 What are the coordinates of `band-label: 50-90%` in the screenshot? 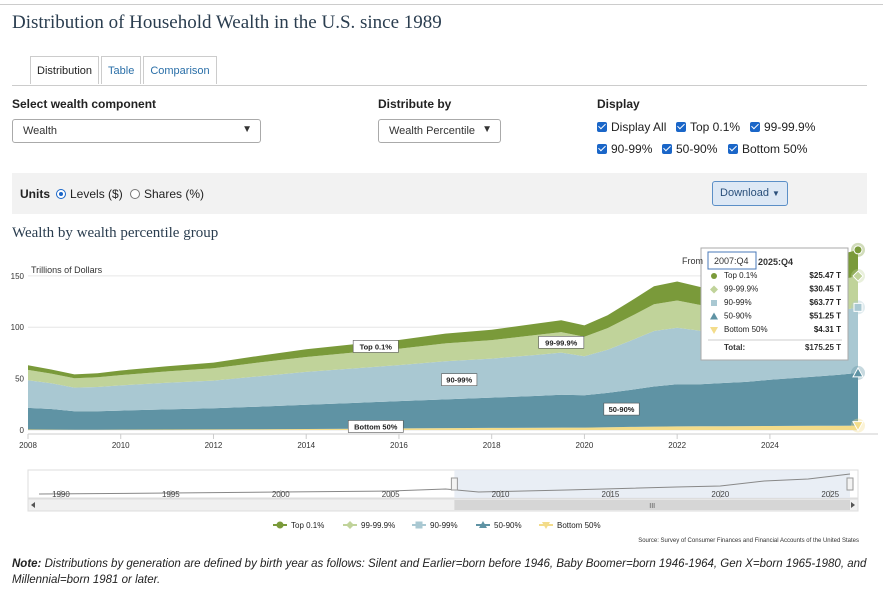 It's located at (622, 409).